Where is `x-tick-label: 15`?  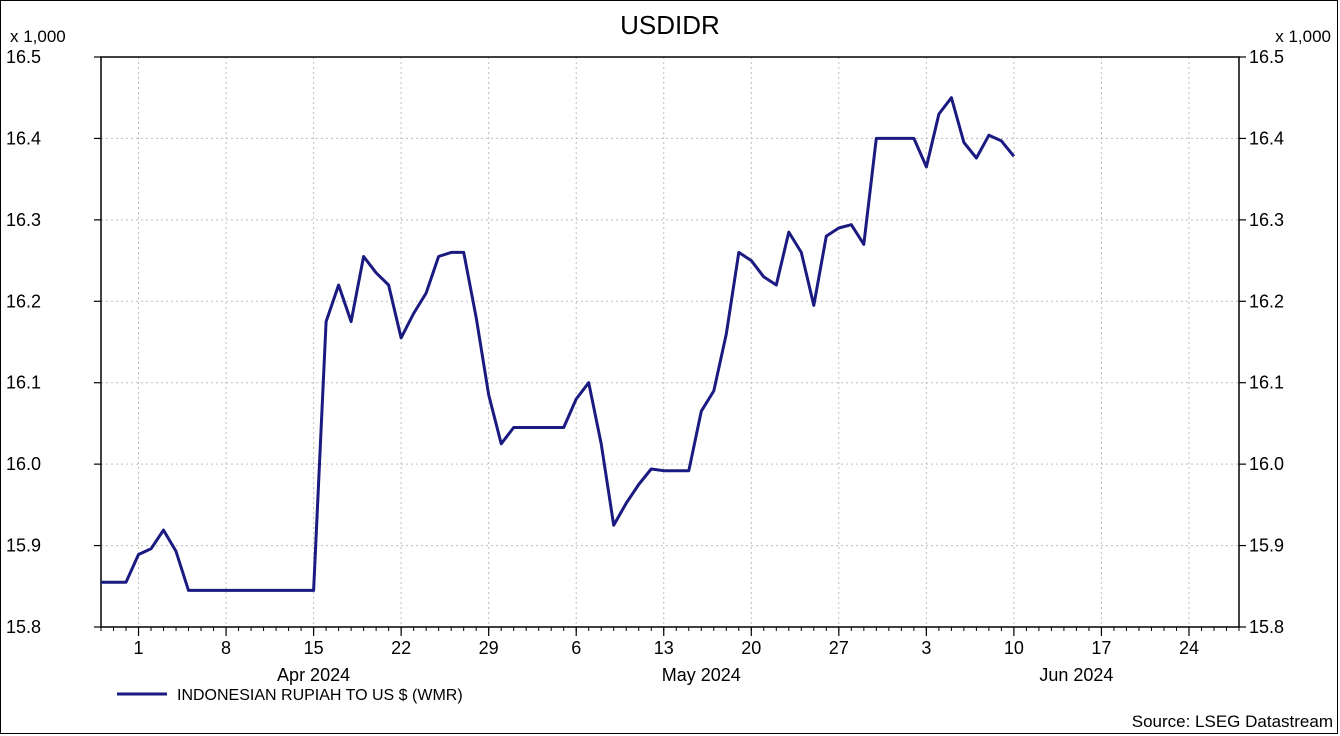 x-tick-label: 15 is located at coordinates (314, 648).